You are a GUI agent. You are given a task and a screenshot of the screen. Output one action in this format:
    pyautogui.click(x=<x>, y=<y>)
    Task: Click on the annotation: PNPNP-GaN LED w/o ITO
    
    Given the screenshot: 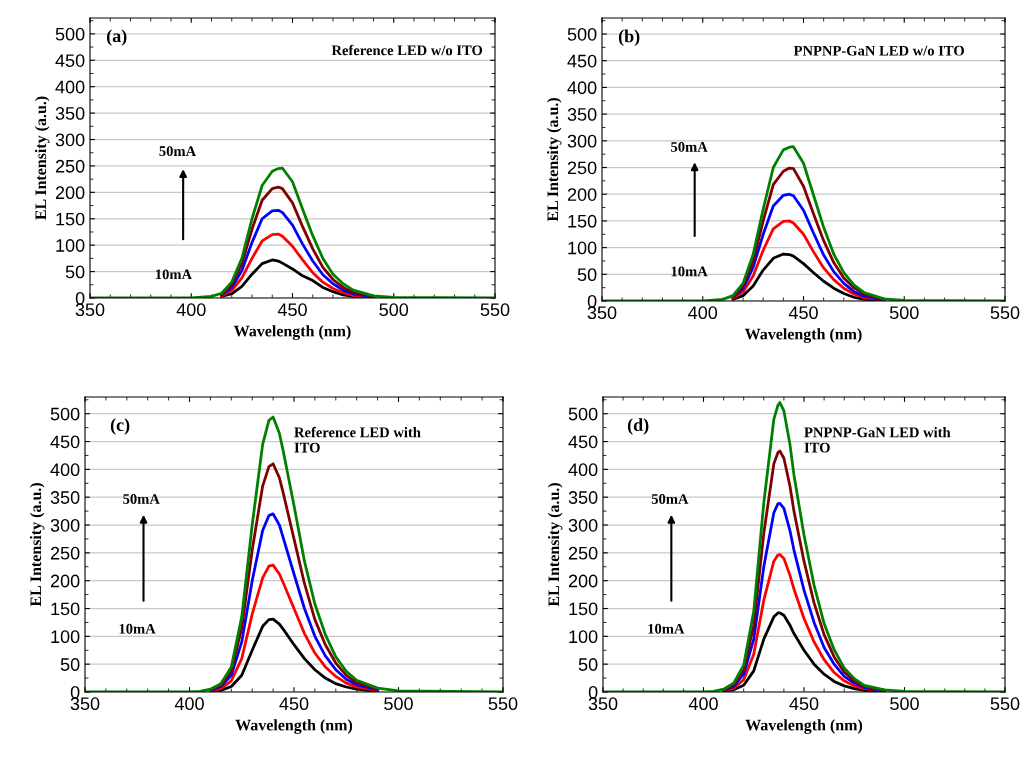 What is the action you would take?
    pyautogui.click(x=878, y=50)
    